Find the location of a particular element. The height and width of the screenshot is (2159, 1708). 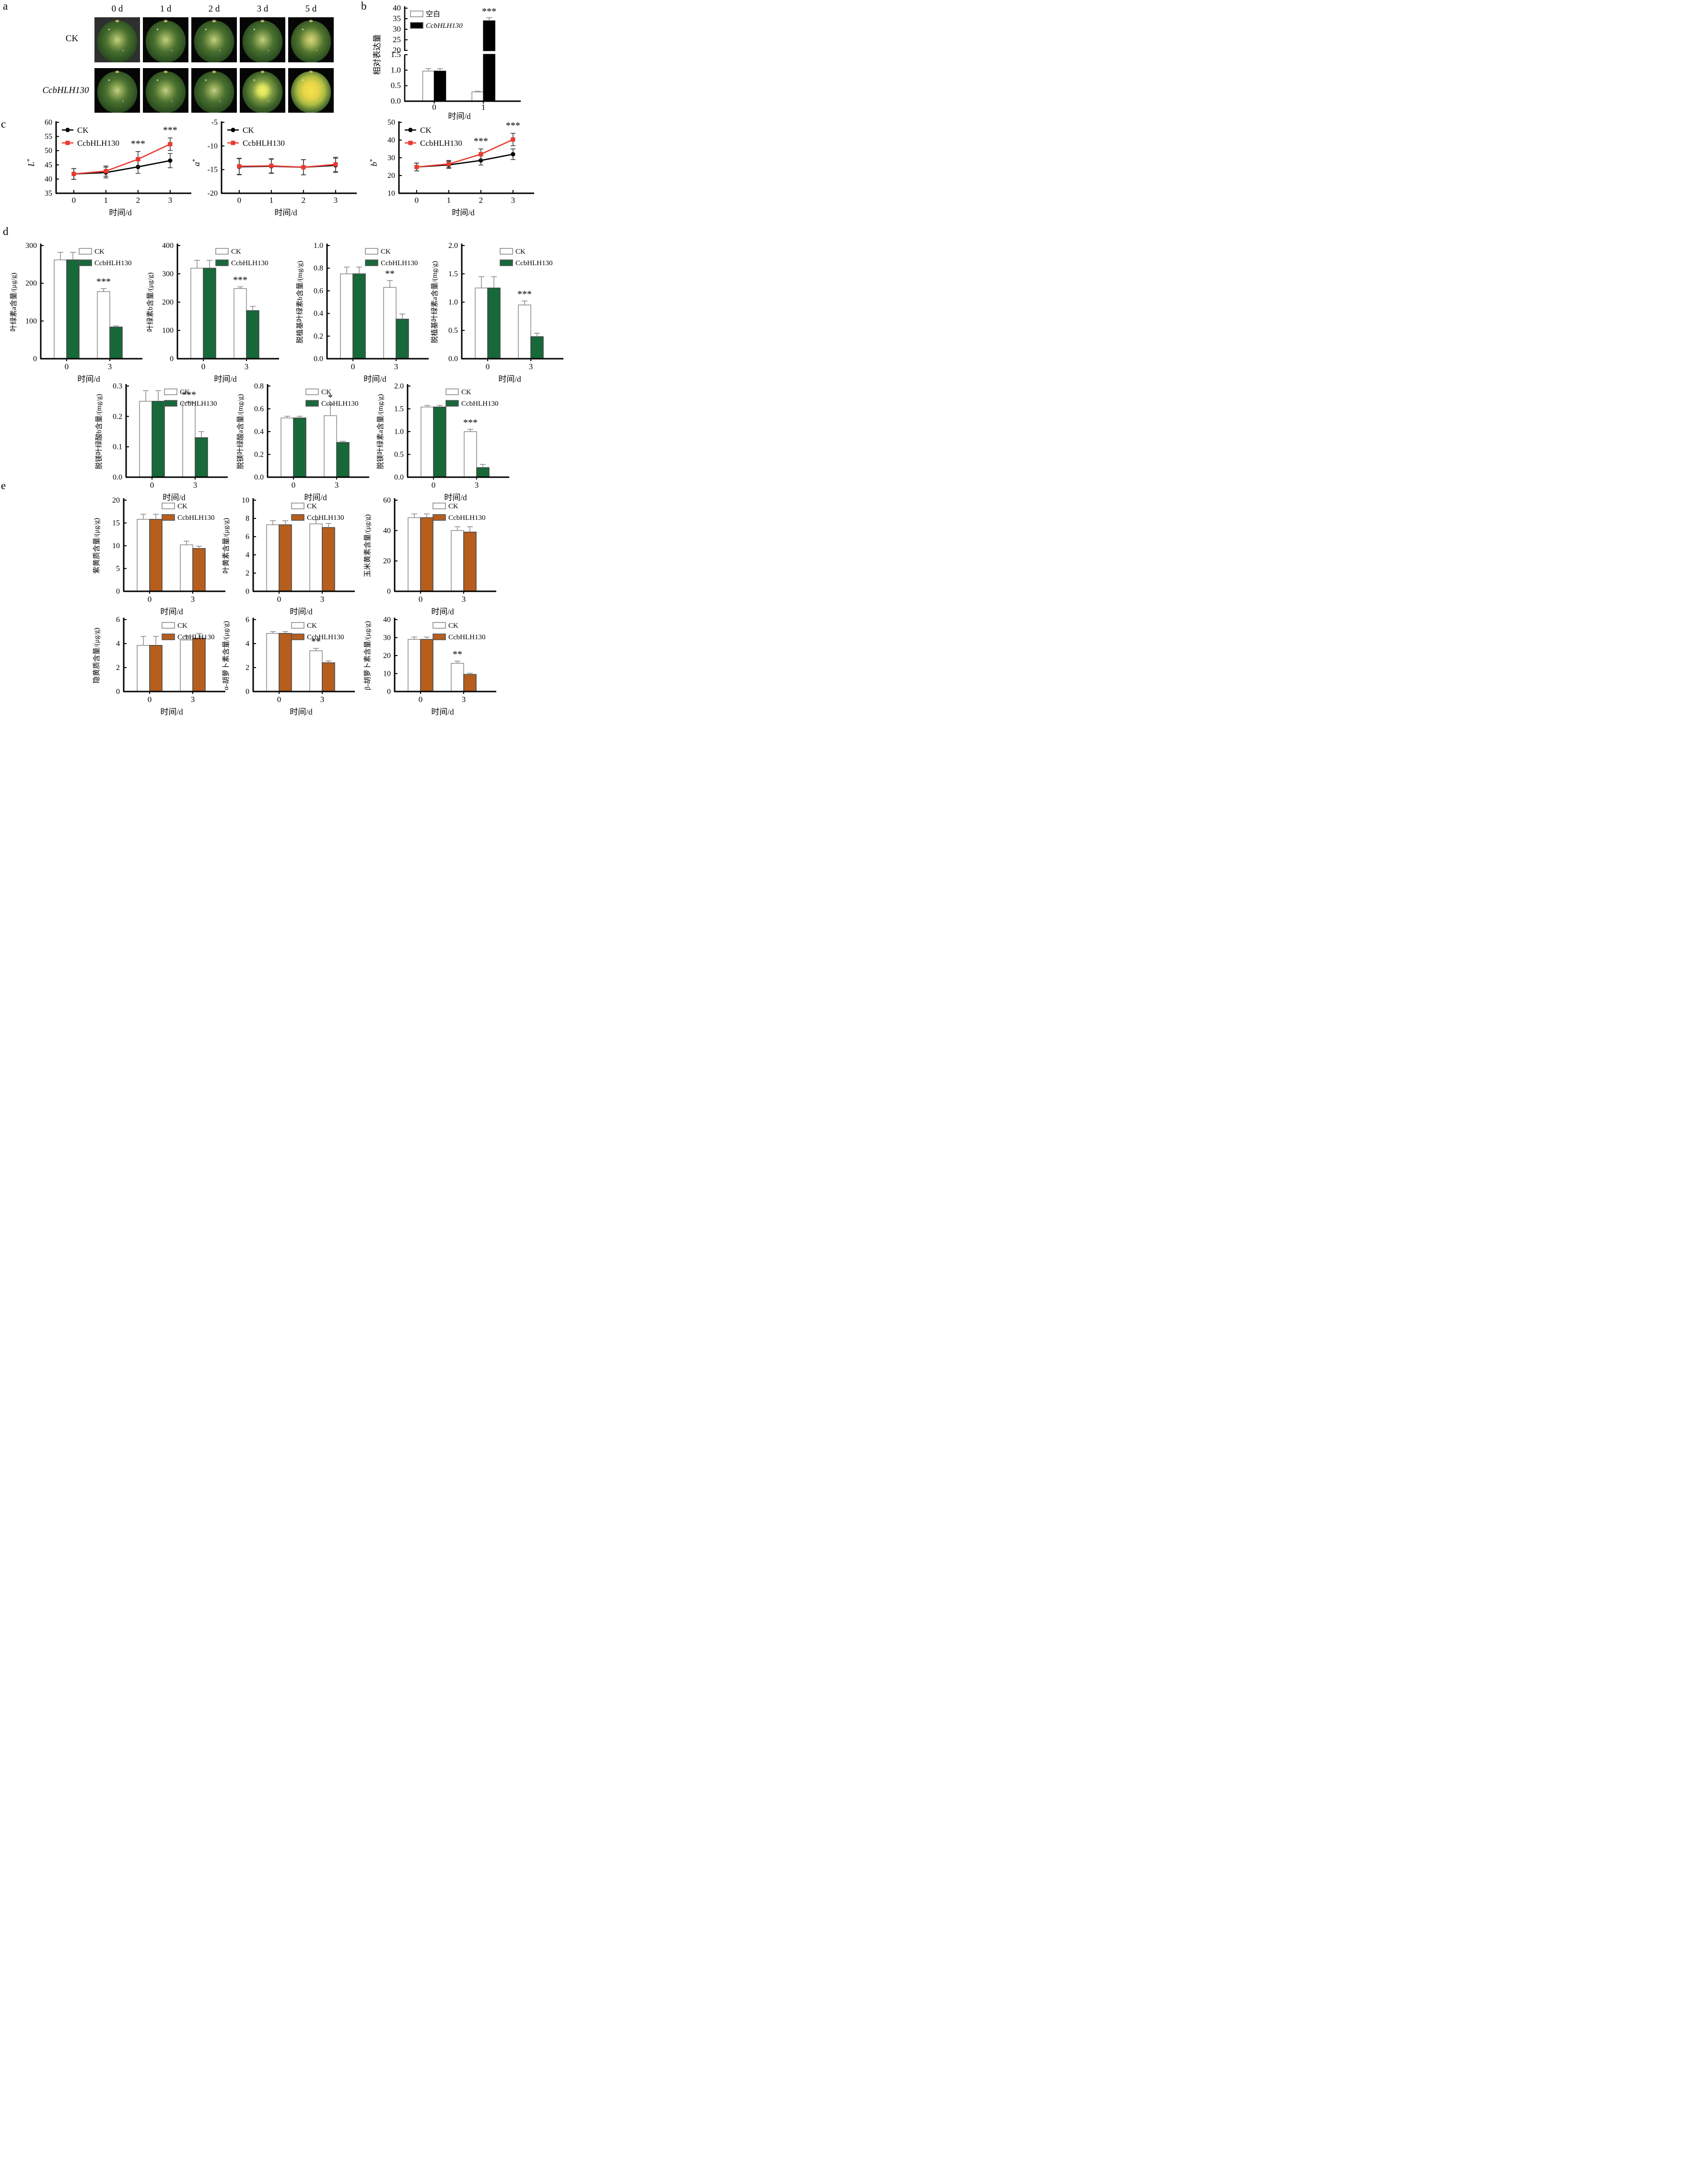

y-tick-label: 30 is located at coordinates (397, 29).